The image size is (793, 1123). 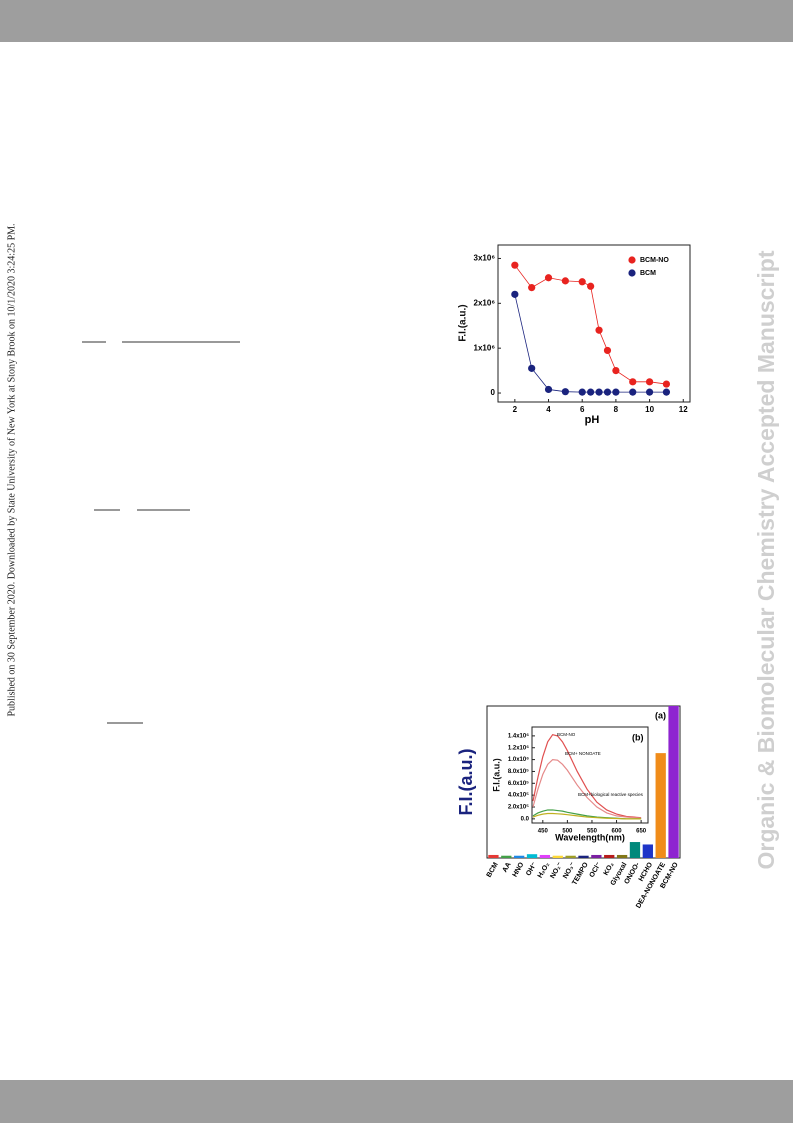 I want to click on x-tick-label: 500, so click(x=567, y=832).